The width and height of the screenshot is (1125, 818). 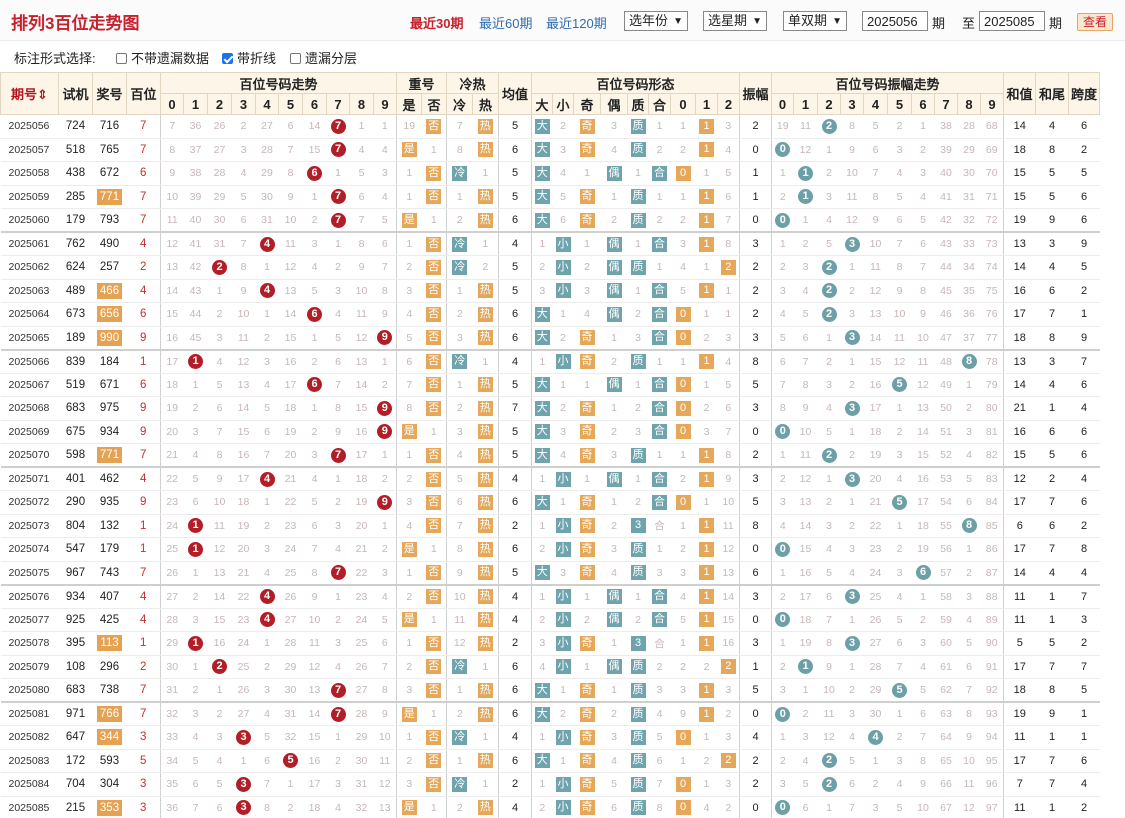 I want to click on repeat-cell: 4, so click(x=409, y=314).